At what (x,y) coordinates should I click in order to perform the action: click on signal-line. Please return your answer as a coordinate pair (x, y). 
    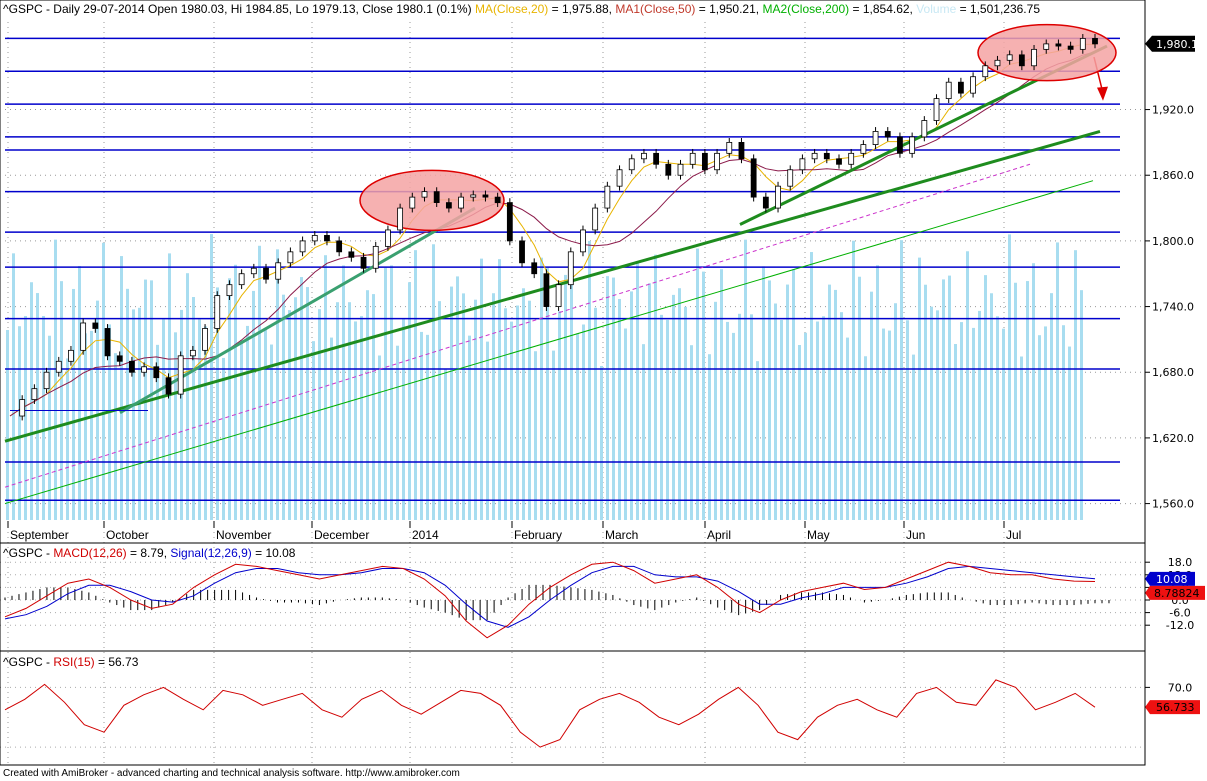
    Looking at the image, I should click on (550, 596).